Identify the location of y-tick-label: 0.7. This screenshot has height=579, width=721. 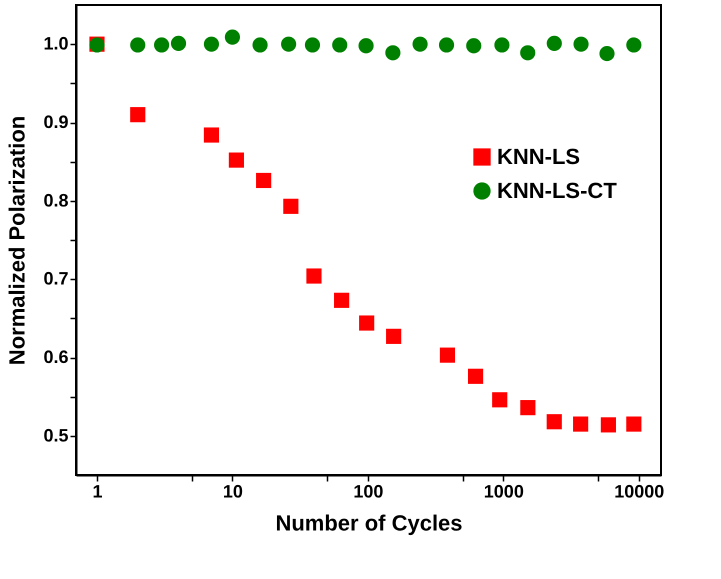
(55, 278).